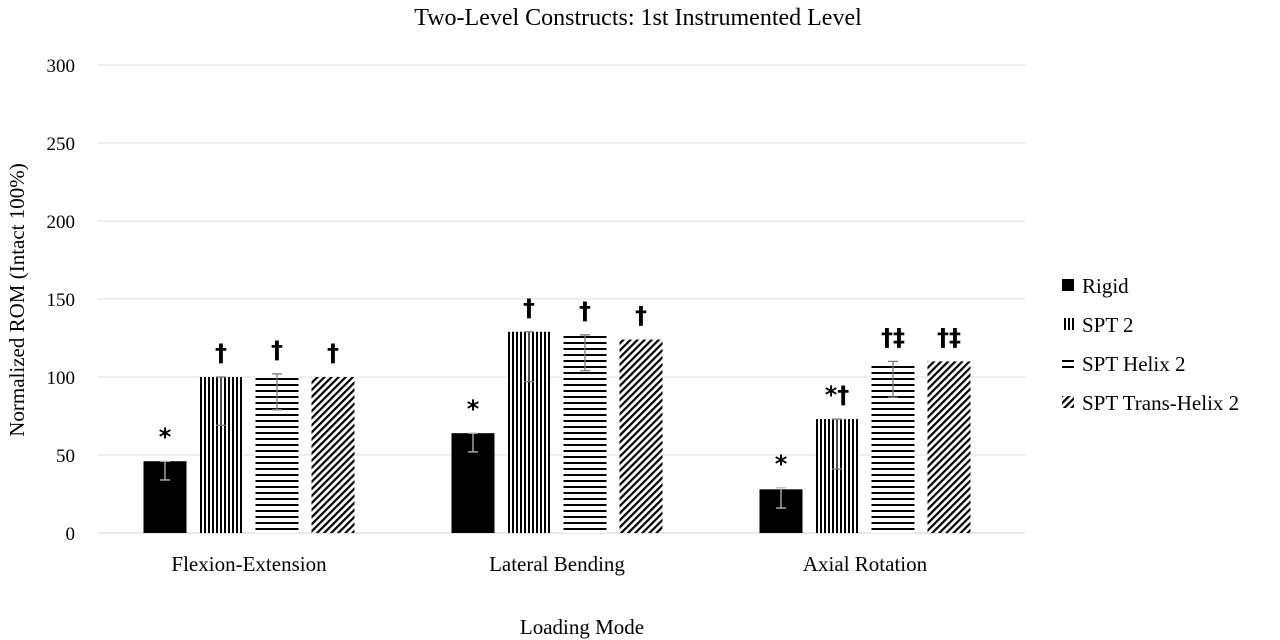 The height and width of the screenshot is (640, 1280). I want to click on legend-label: SPT Trans-Helix 2, so click(1160, 403).